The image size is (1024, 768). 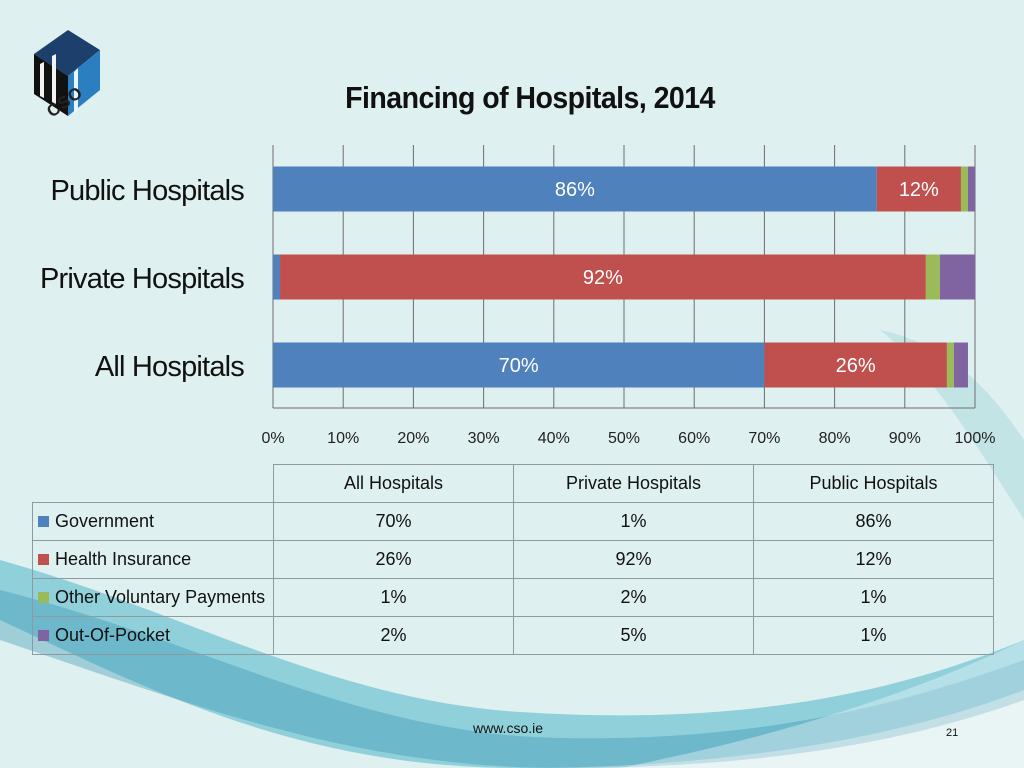 I want to click on table-cell: 86%, so click(x=873, y=521).